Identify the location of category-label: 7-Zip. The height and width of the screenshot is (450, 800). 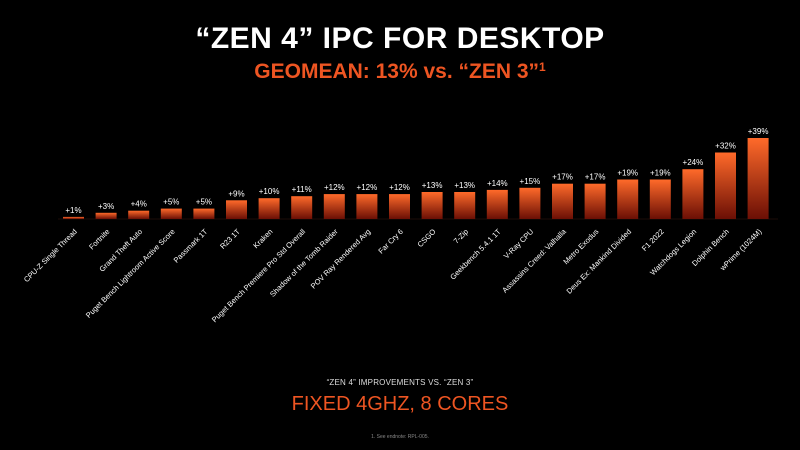
(461, 236).